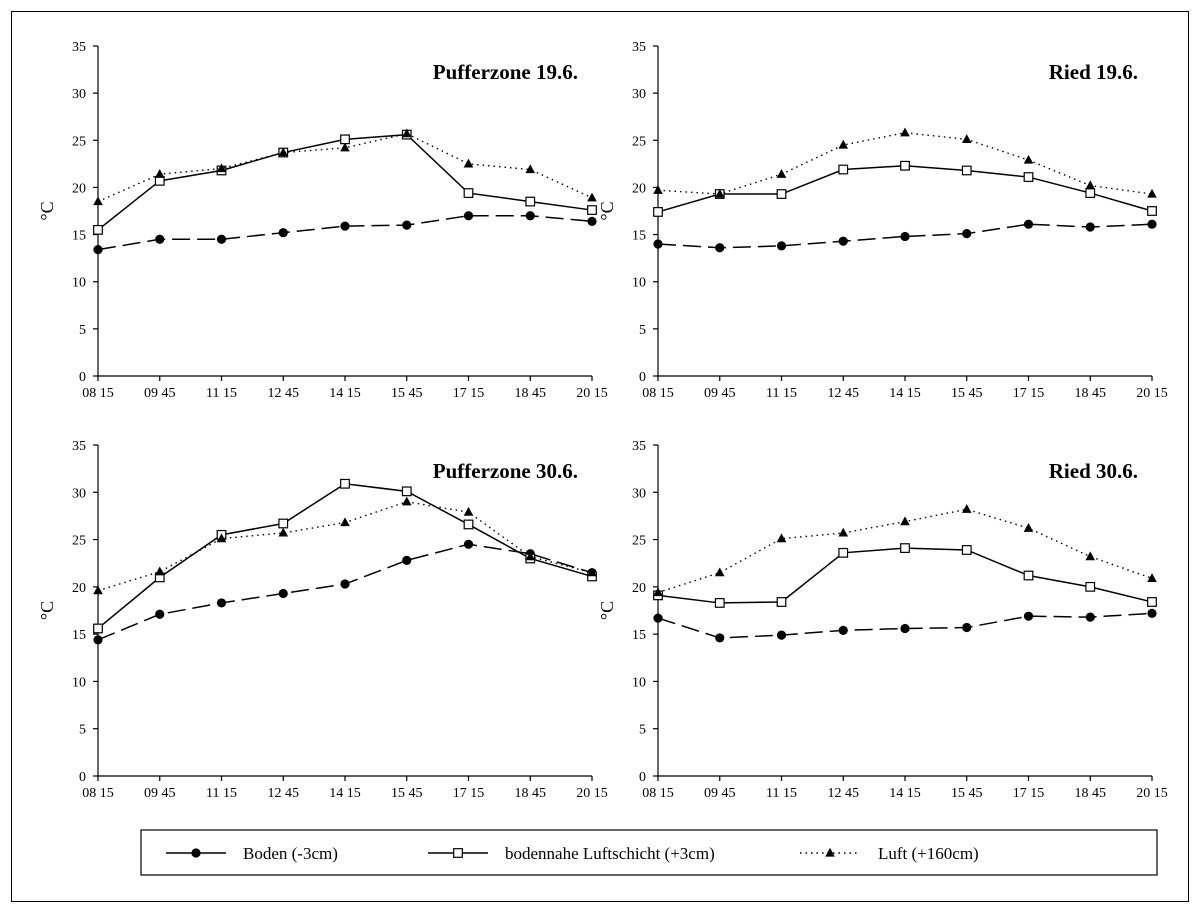 This screenshot has height=913, width=1201. Describe the element at coordinates (571, 853) in the screenshot. I see `legend-item-2: bodennahe Luftschicht (+3cm)` at that location.